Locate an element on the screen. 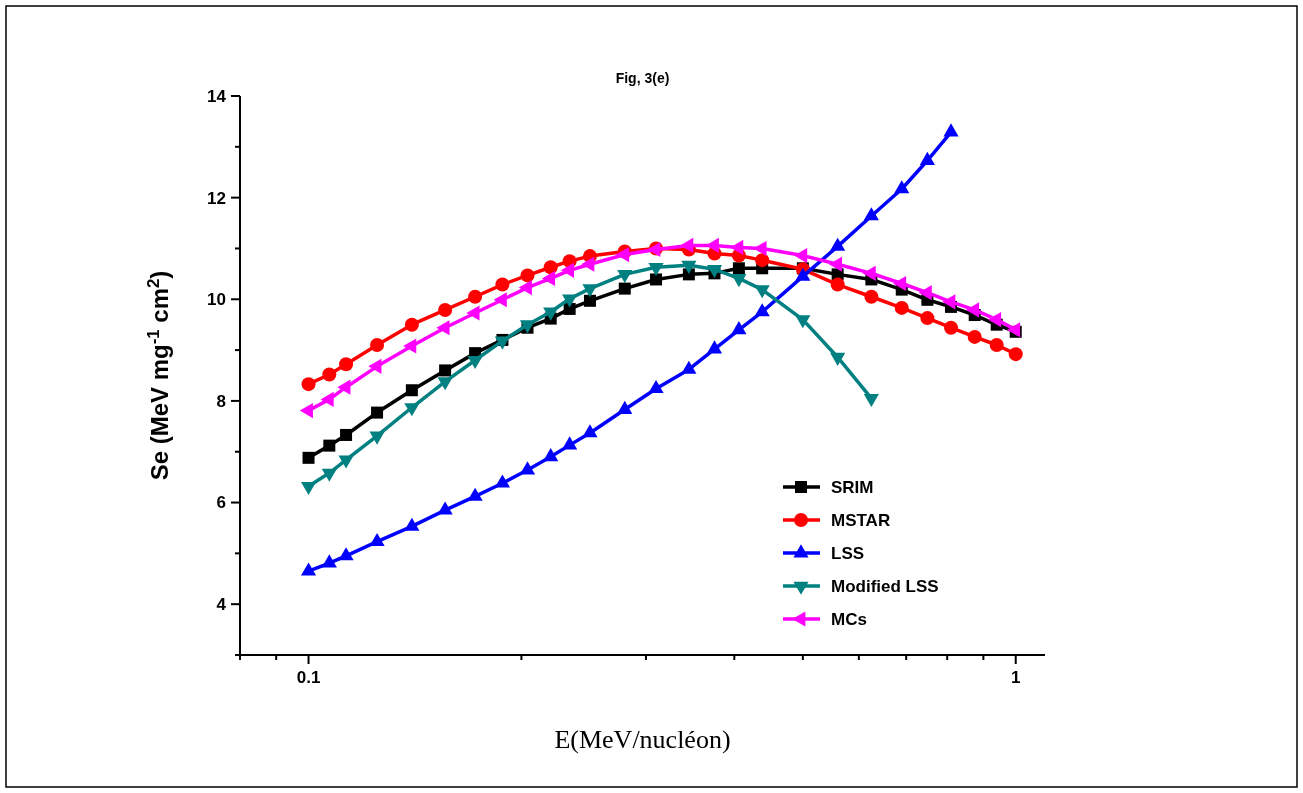  y-tick-label: 6 is located at coordinates (221, 503).